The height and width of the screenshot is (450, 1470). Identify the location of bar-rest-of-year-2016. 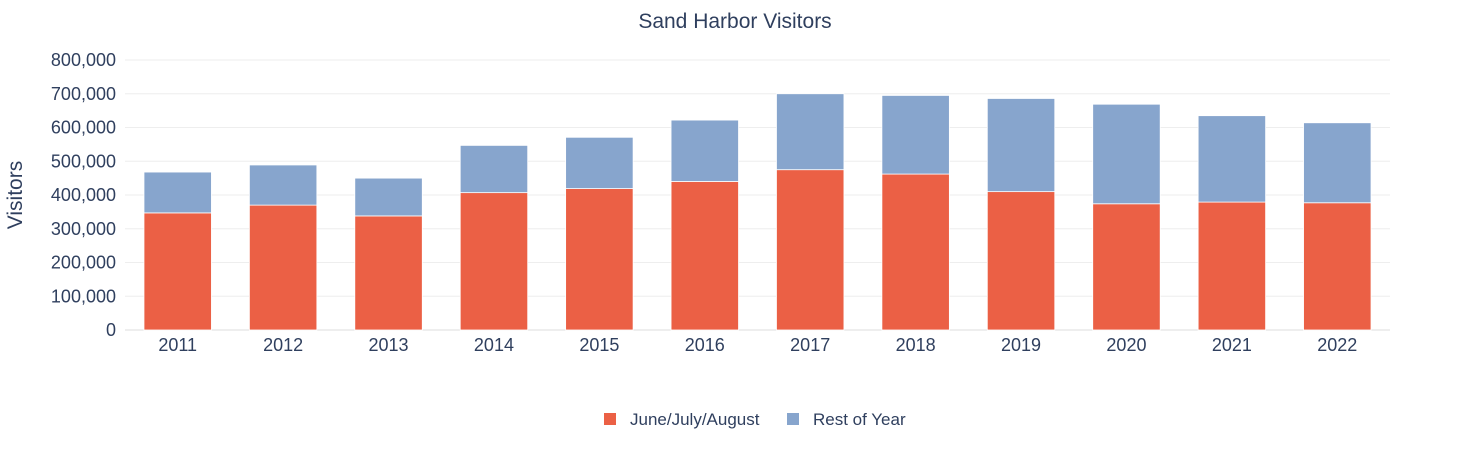
(704, 150).